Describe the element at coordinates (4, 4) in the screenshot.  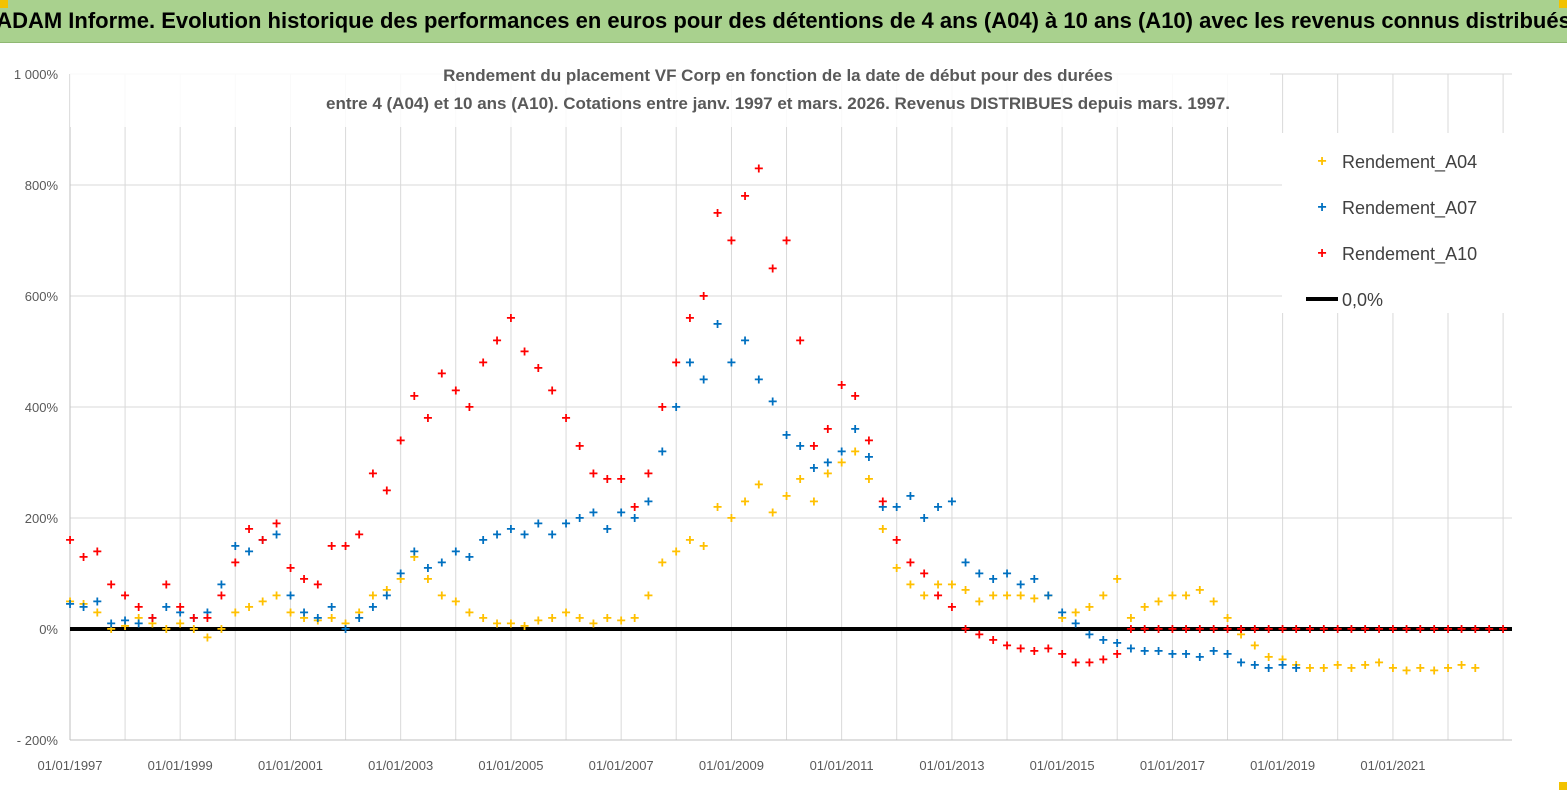
I see `corner-marker-top-left` at that location.